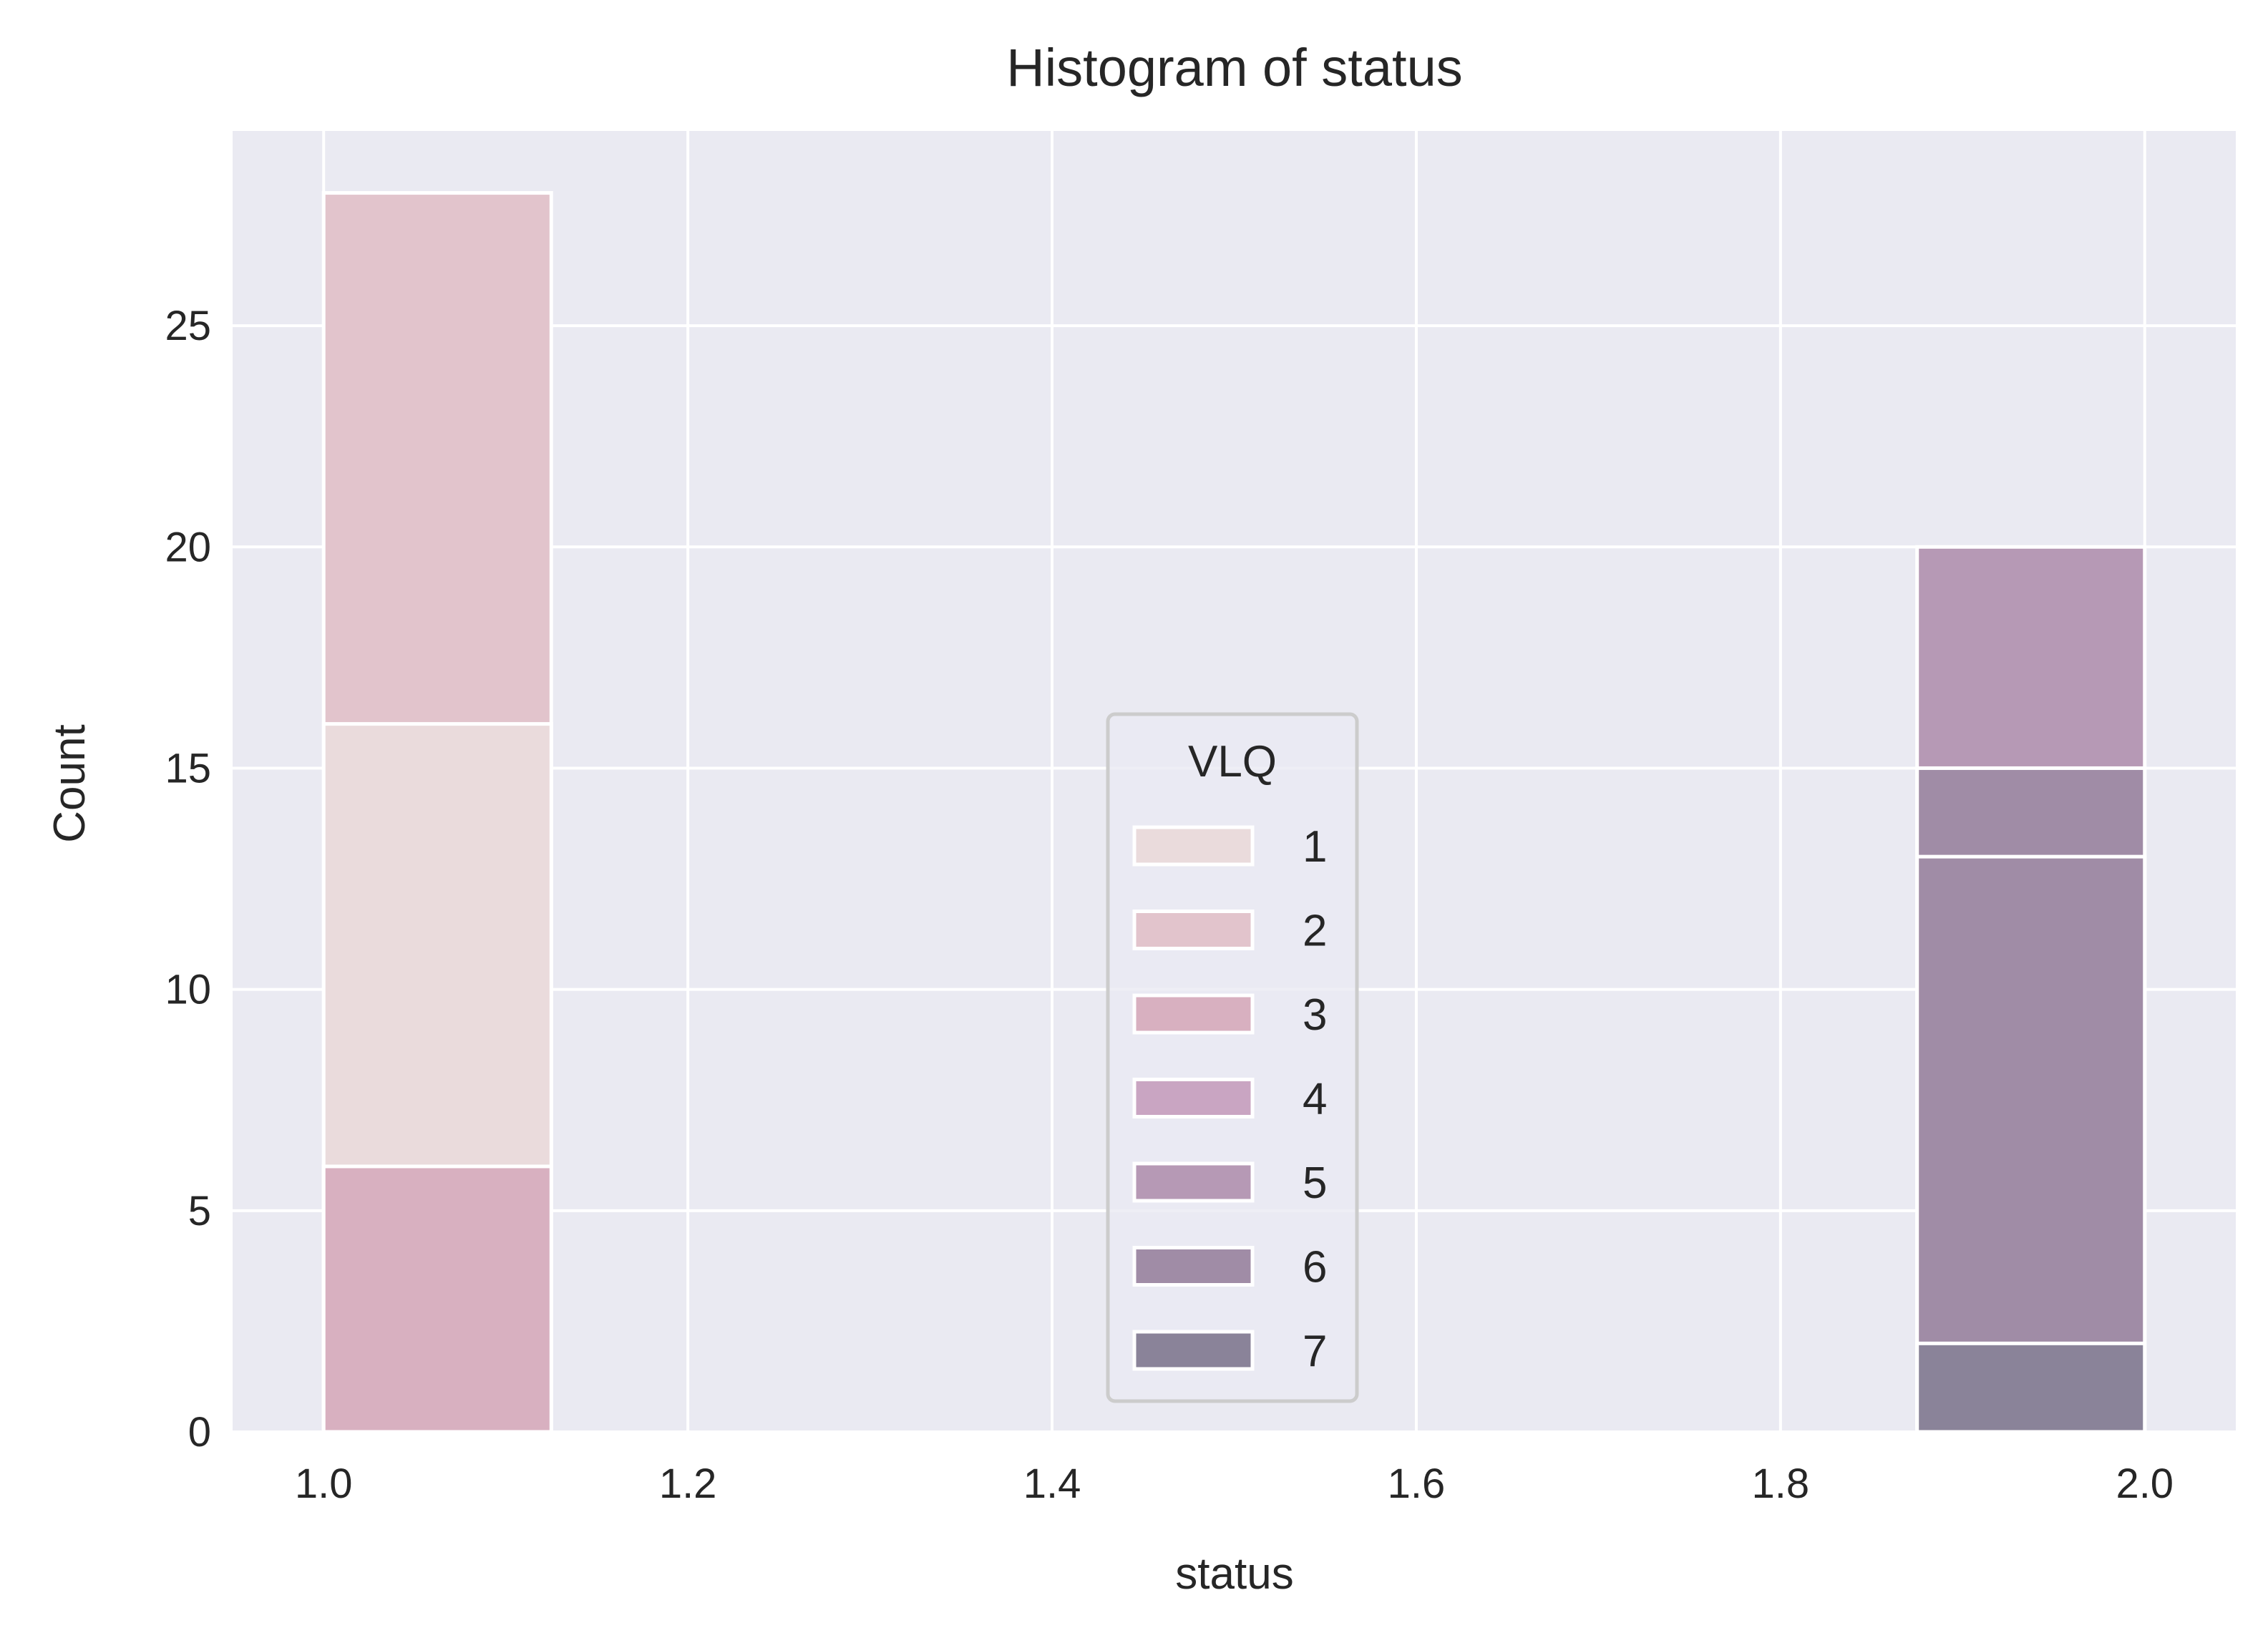 The height and width of the screenshot is (1643, 2268). What do you see at coordinates (1315, 1015) in the screenshot?
I see `legend-label: 3` at bounding box center [1315, 1015].